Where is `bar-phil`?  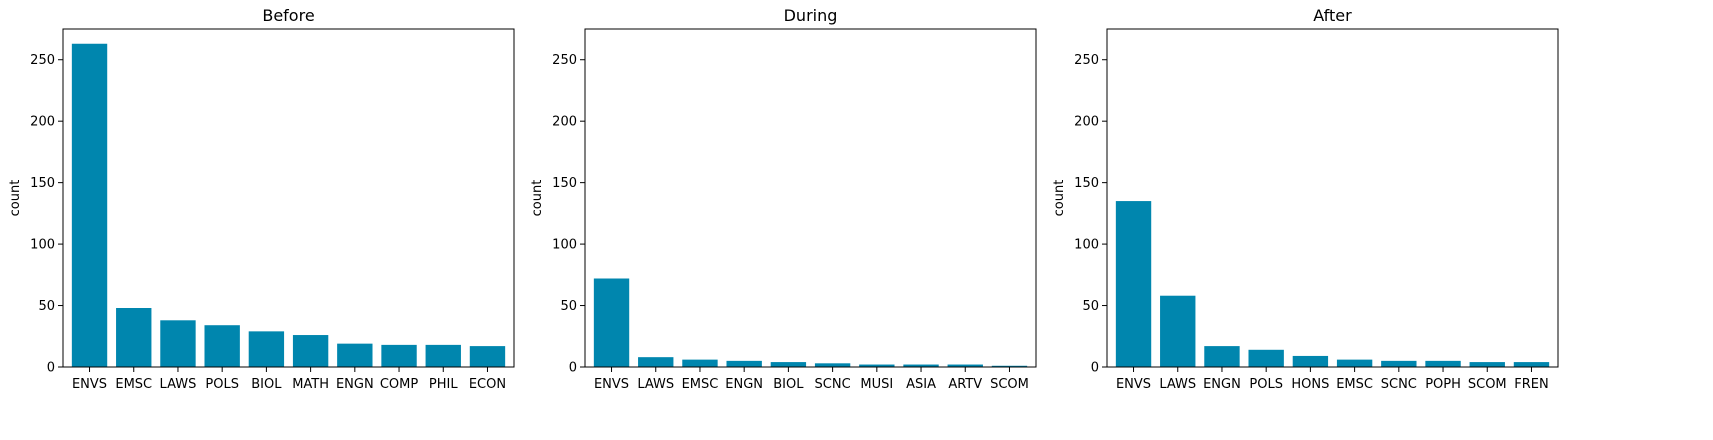 bar-phil is located at coordinates (443, 355).